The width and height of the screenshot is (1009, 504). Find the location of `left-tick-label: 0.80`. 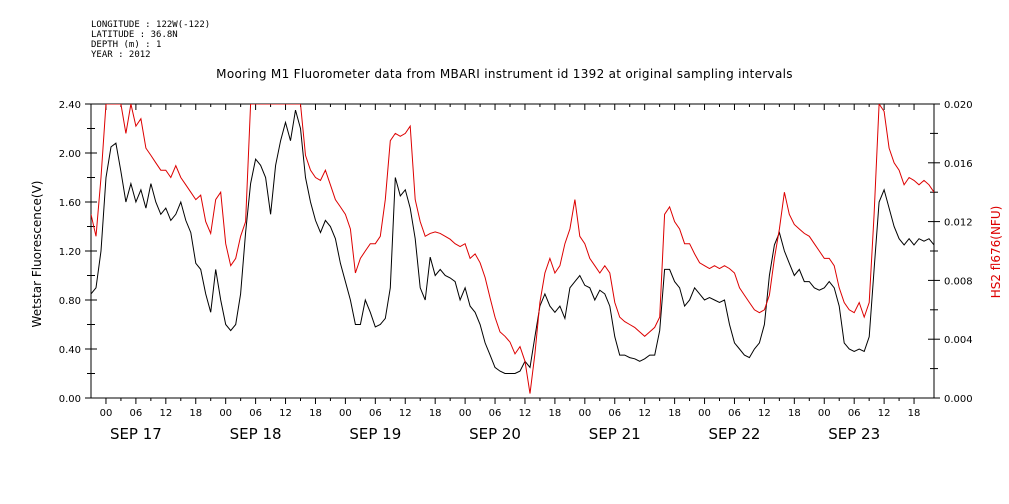

left-tick-label: 0.80 is located at coordinates (70, 301).